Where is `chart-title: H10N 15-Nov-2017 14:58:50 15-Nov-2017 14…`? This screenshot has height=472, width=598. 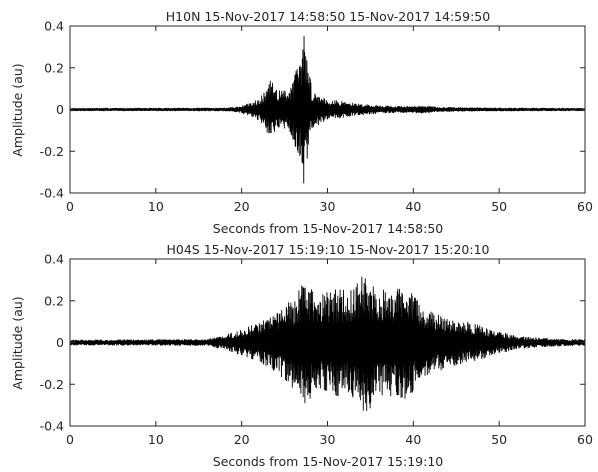
chart-title: H10N 15-Nov-2017 14:58:50 15-Nov-2017 14… is located at coordinates (328, 16).